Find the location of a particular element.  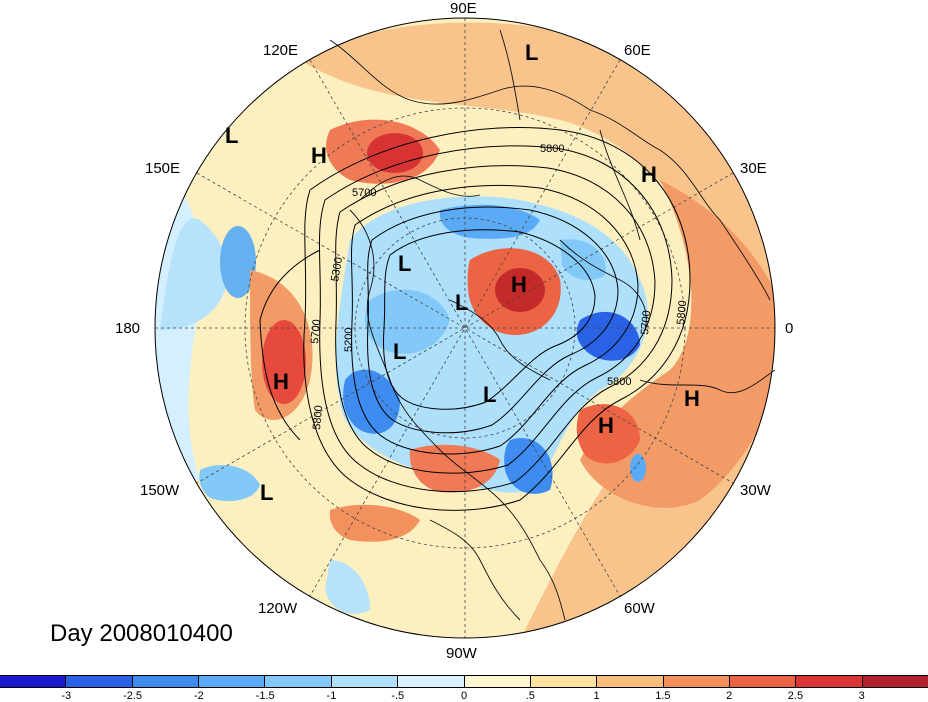

lon-label-150w: 150W is located at coordinates (160, 490).